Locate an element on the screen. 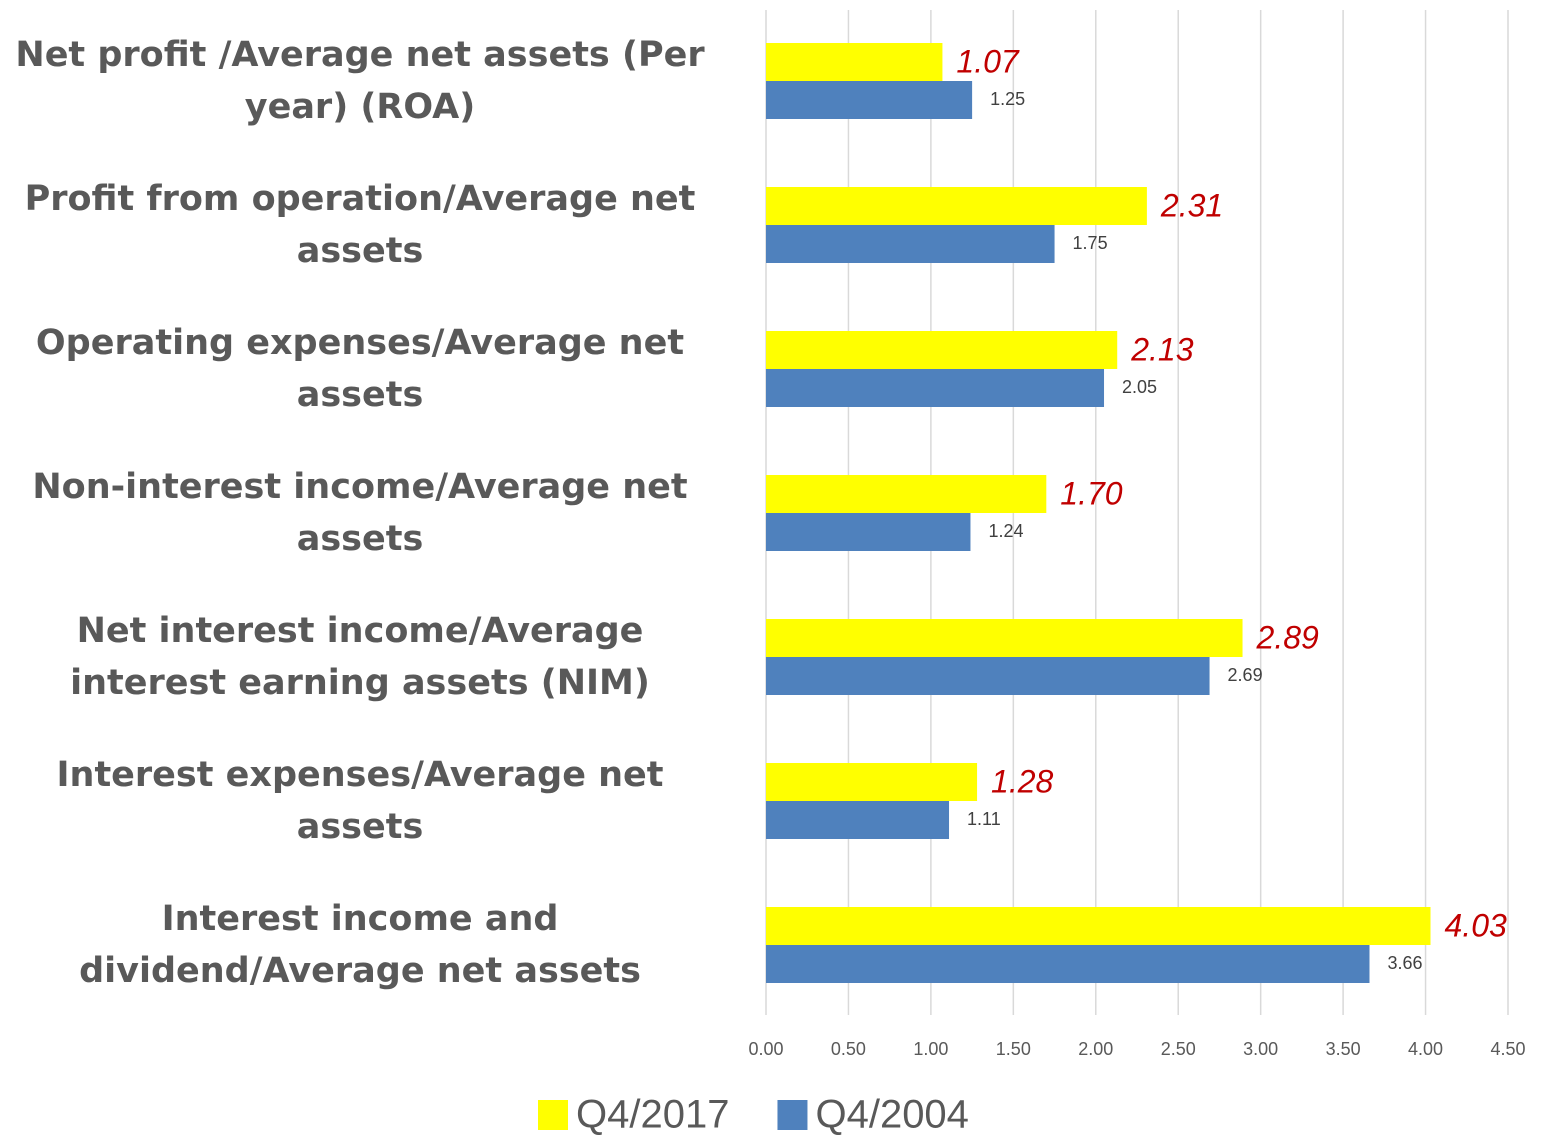 Image resolution: width=1542 pixels, height=1137 pixels. x-tick-label: 2.50 is located at coordinates (1178, 1049).